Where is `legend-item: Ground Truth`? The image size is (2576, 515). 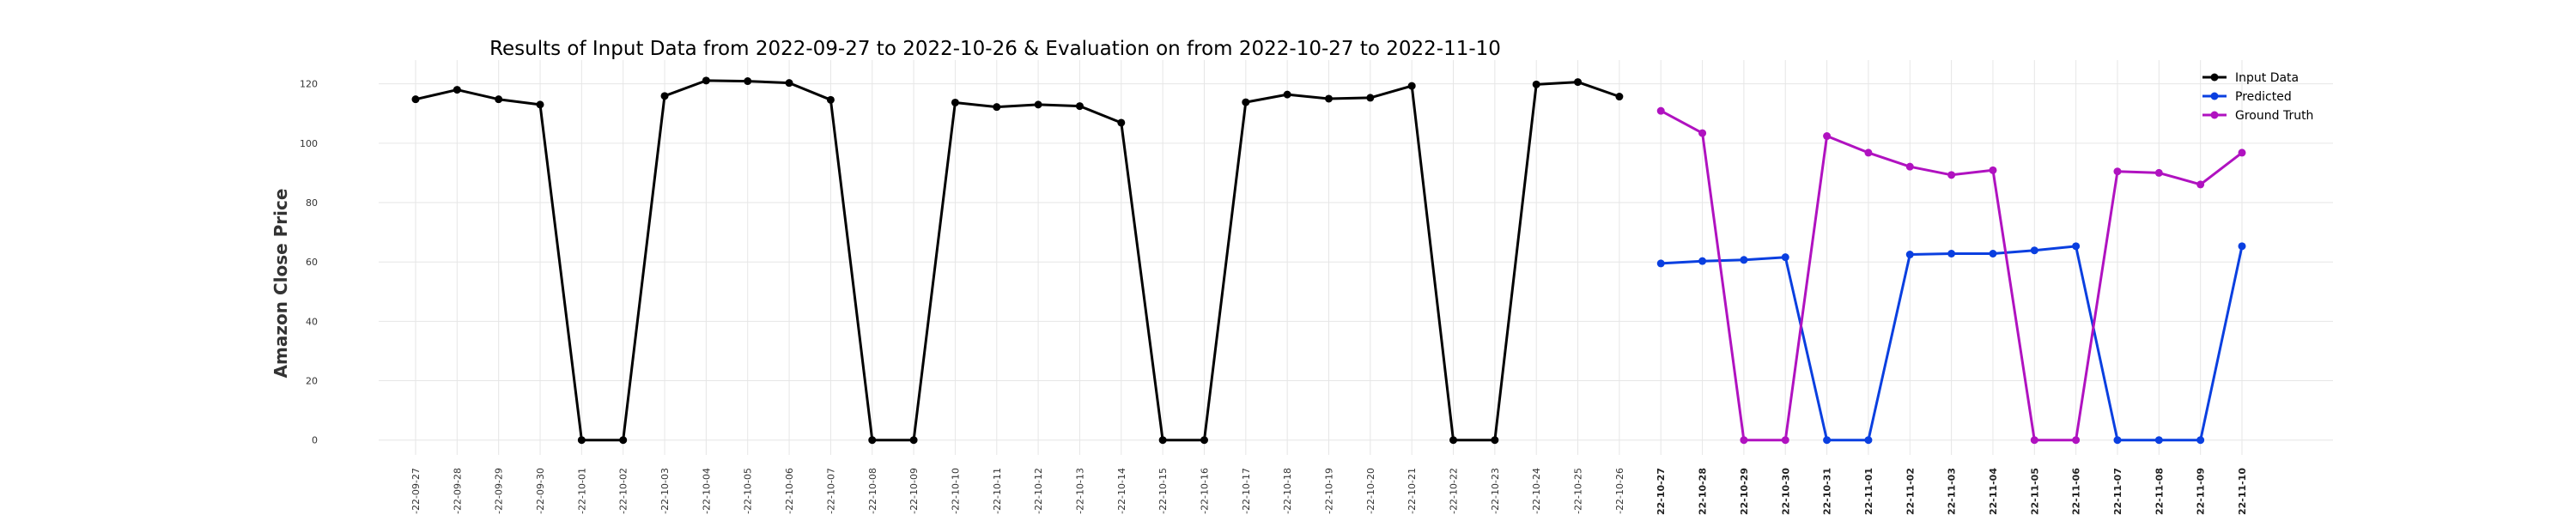 legend-item: Ground Truth is located at coordinates (2258, 116).